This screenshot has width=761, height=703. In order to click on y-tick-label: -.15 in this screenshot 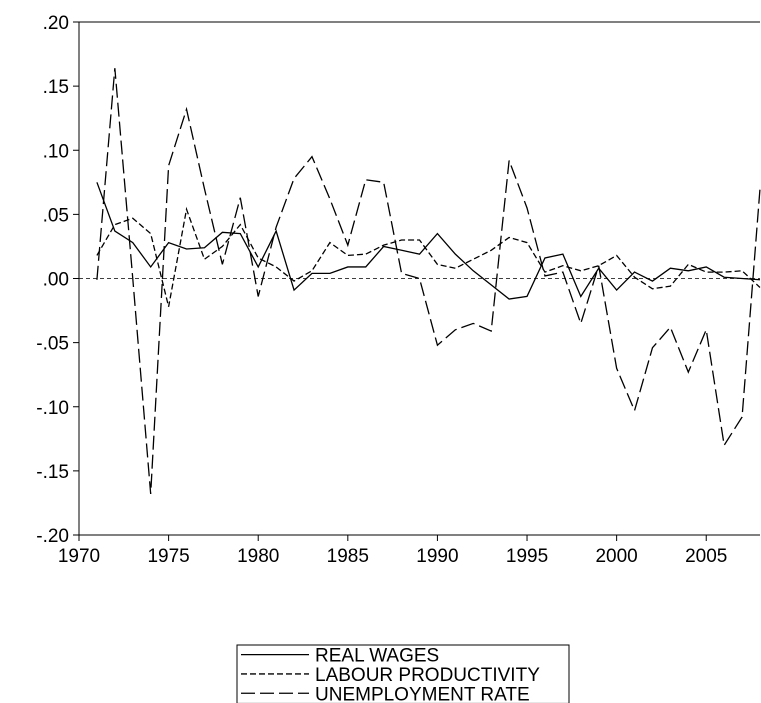, I will do `click(52, 472)`.